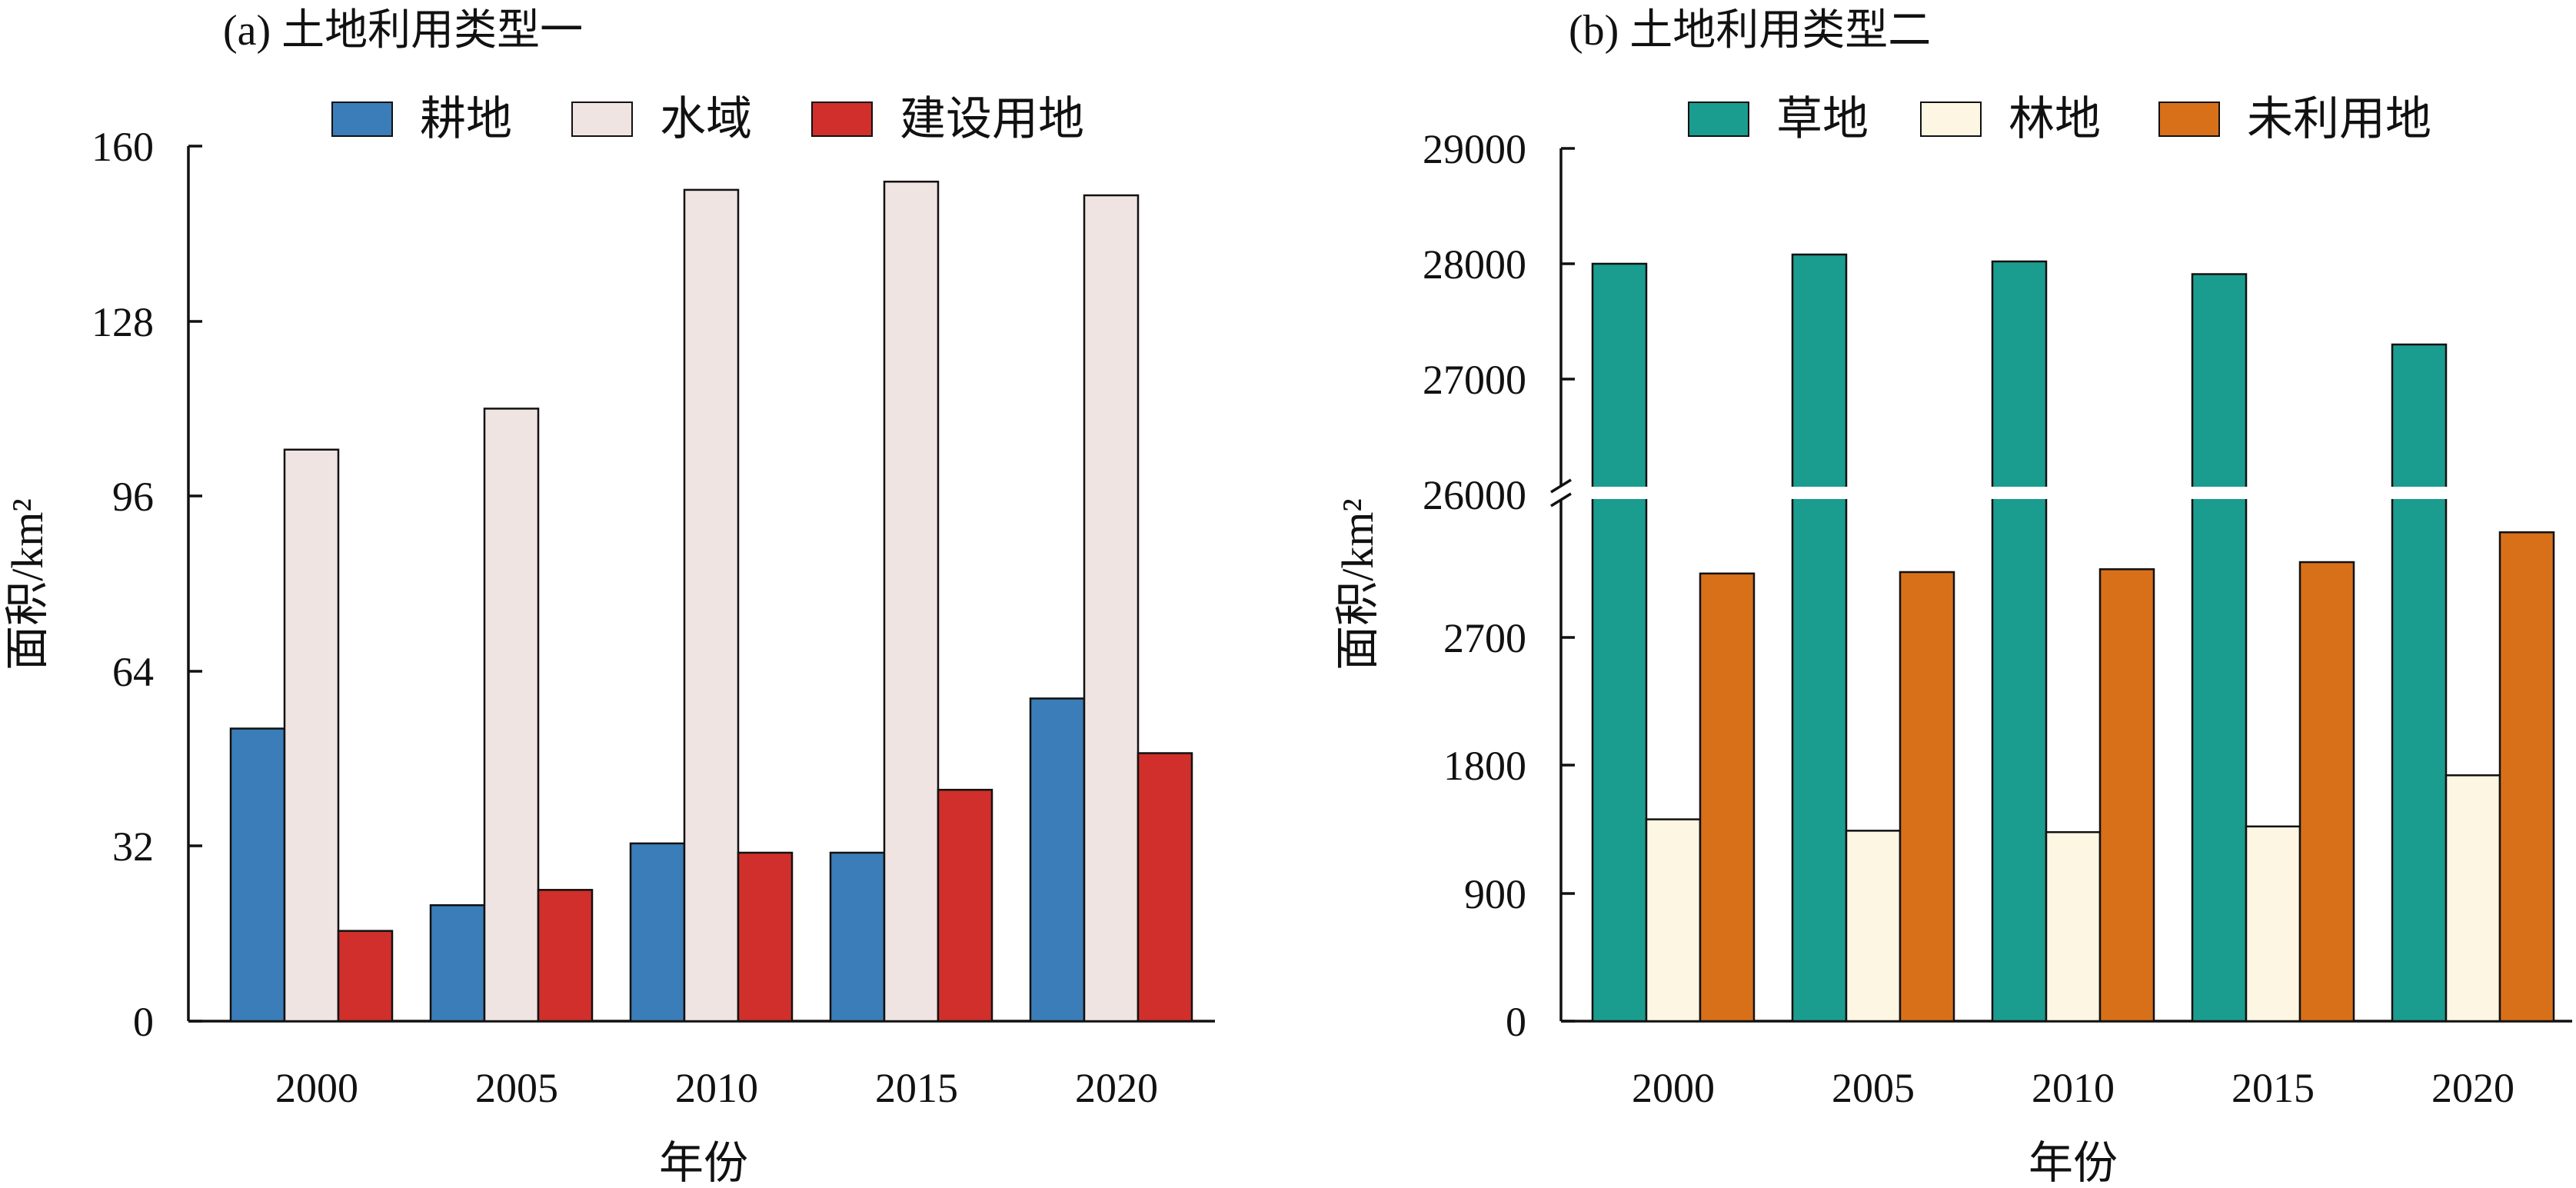 This screenshot has height=1188, width=2576. I want to click on bar-水域-2010, so click(712, 606).